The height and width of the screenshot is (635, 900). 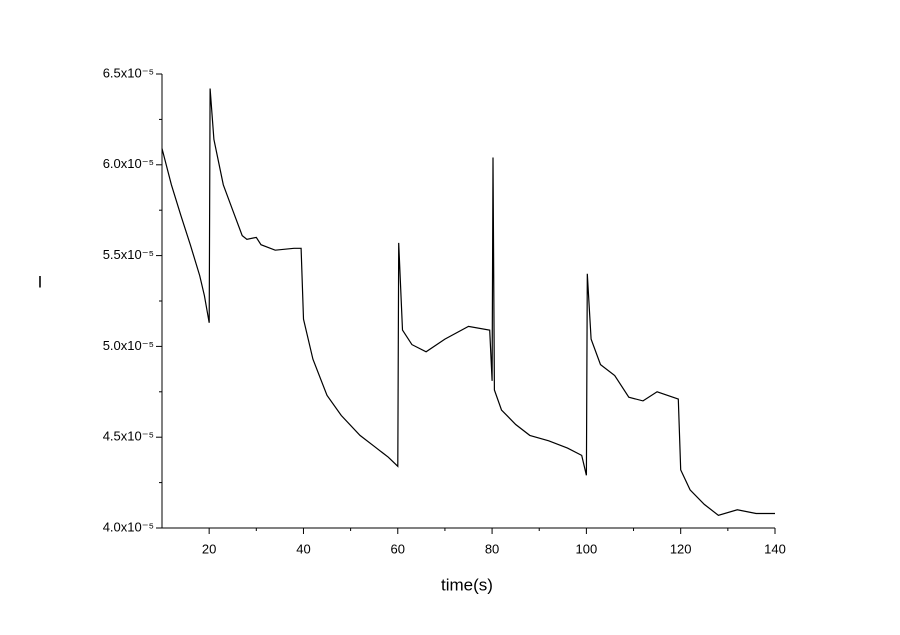 I want to click on y-axis-label: I, so click(x=40, y=281).